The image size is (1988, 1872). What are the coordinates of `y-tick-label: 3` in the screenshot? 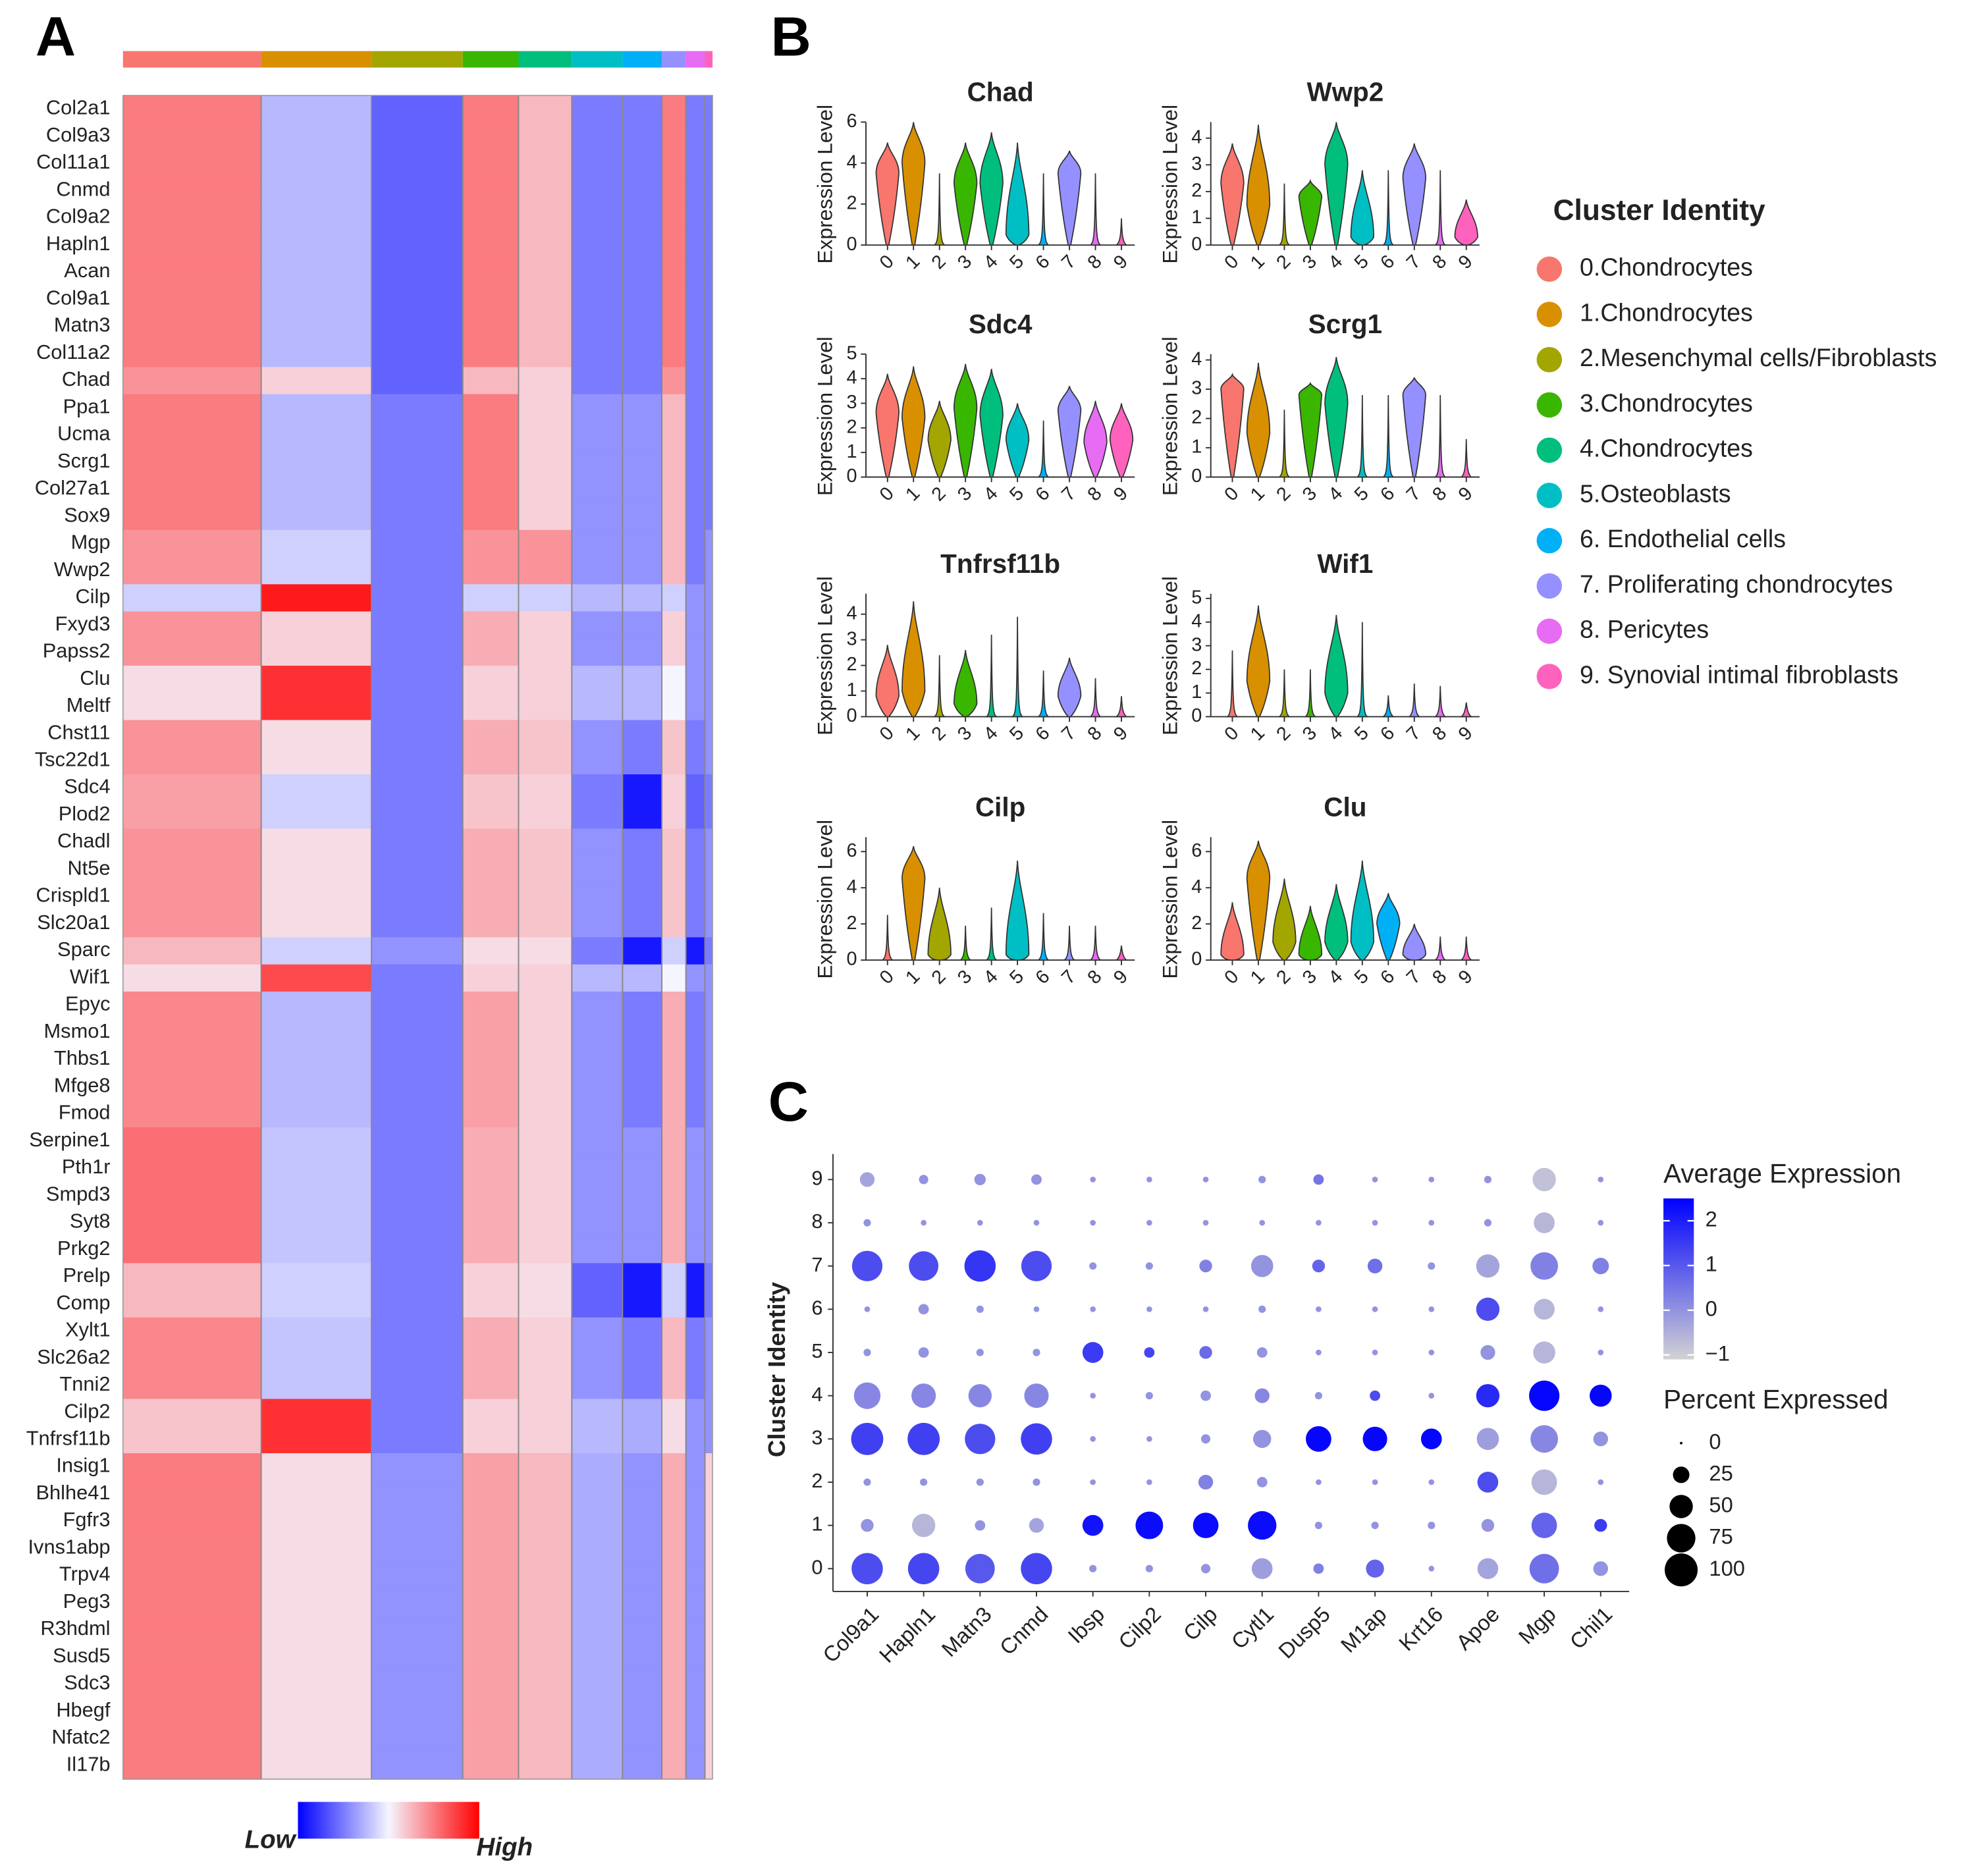 It's located at (1196, 388).